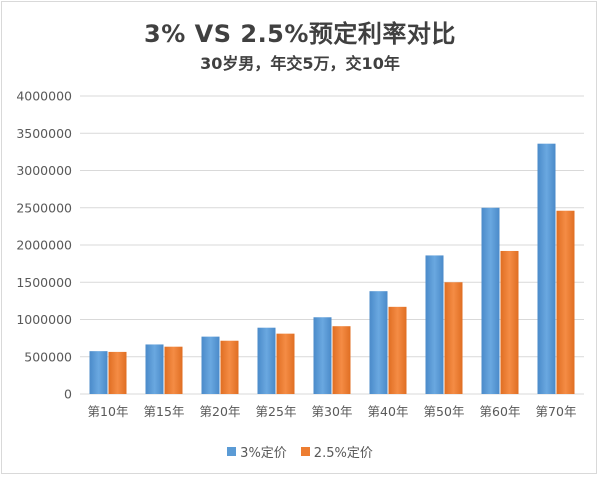  I want to click on y-tick-label: 0, so click(68, 394).